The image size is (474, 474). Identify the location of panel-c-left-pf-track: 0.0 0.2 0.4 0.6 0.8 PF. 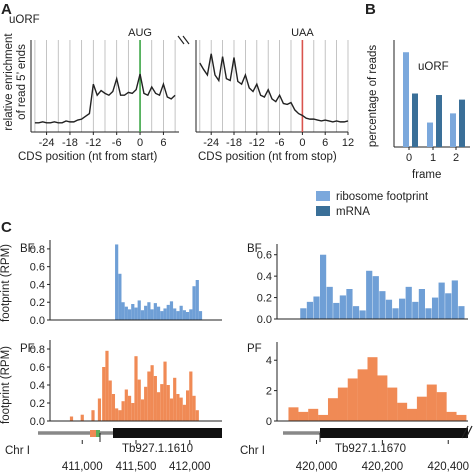
(121, 384).